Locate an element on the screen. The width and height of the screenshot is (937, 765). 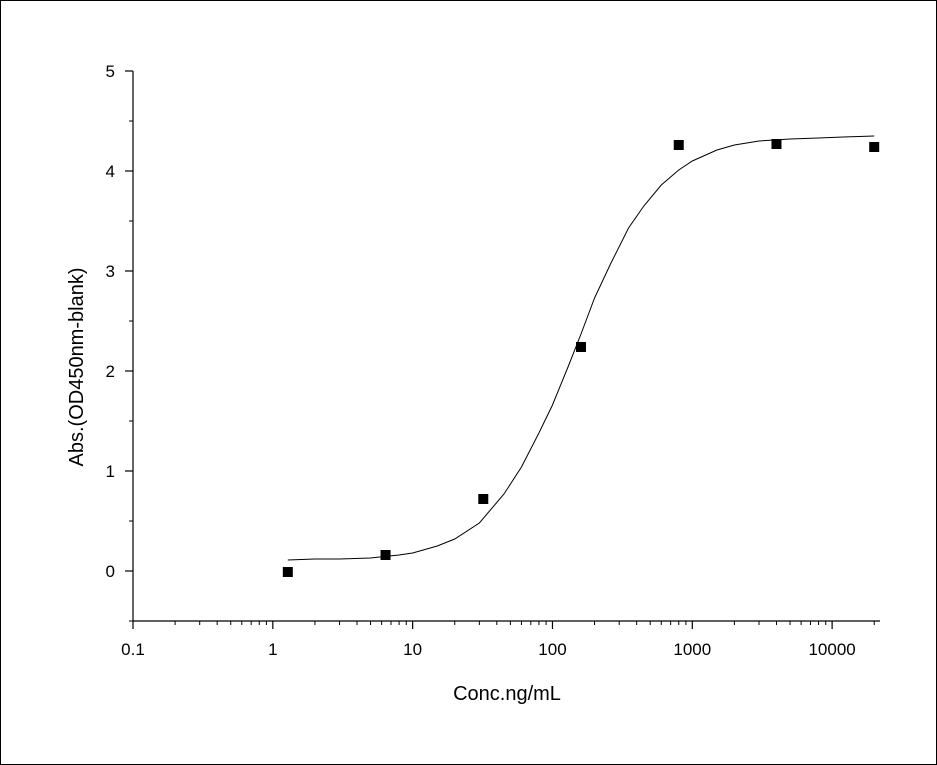
y-ticks: 0 1 2 3 4 5 is located at coordinates (119, 342).